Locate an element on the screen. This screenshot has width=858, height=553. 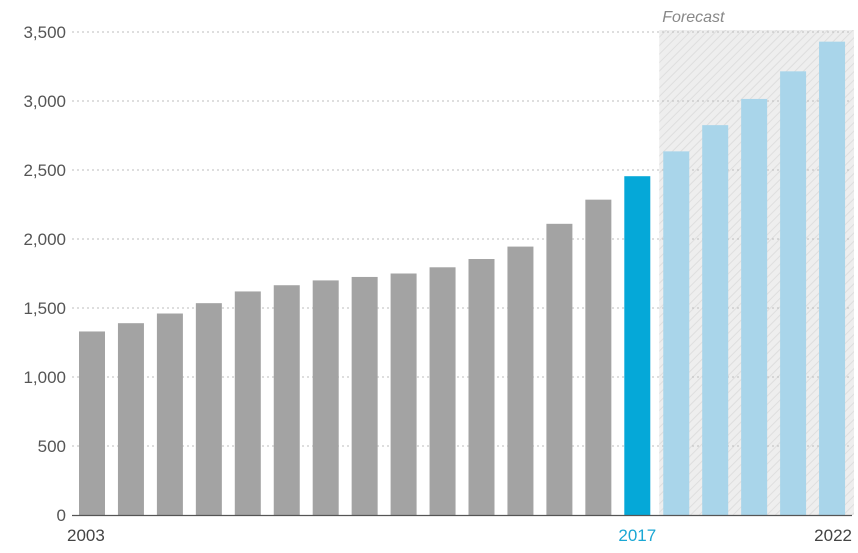
bar-2012 is located at coordinates (443, 391).